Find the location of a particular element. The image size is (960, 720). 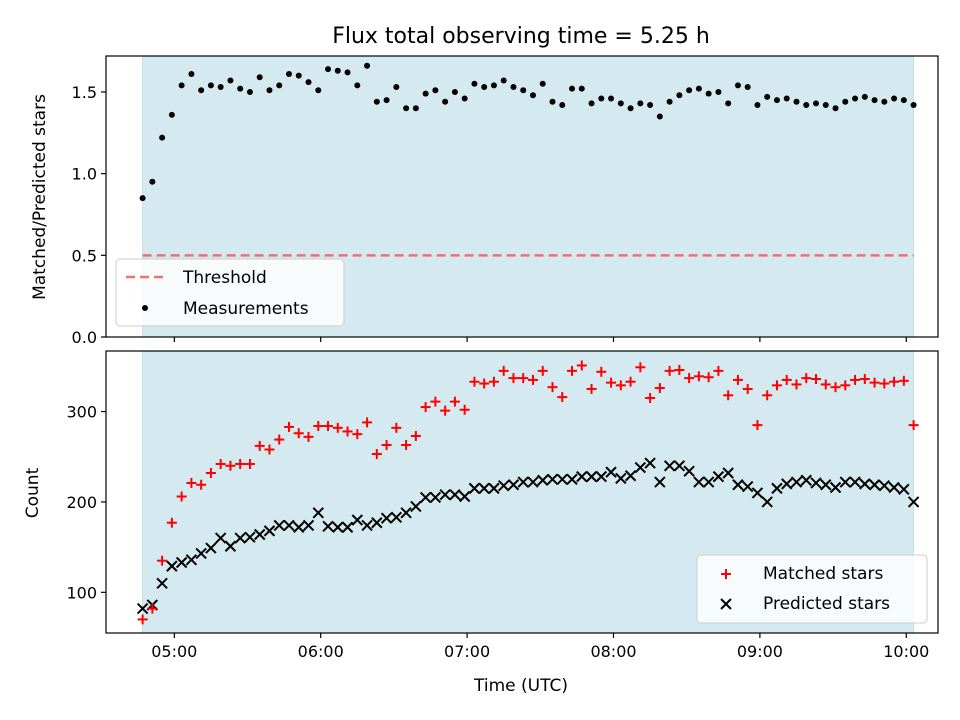

bottom-legend: Matched stars Predicted stars is located at coordinates (812, 589).